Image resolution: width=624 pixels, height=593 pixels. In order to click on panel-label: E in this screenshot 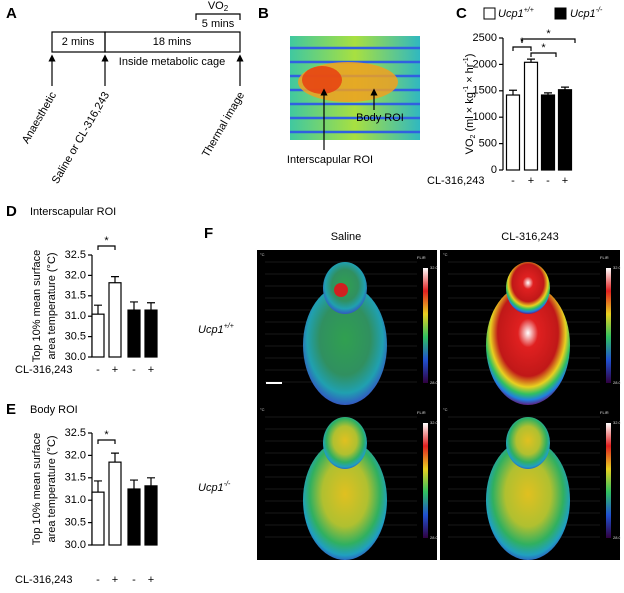, I will do `click(11, 409)`.